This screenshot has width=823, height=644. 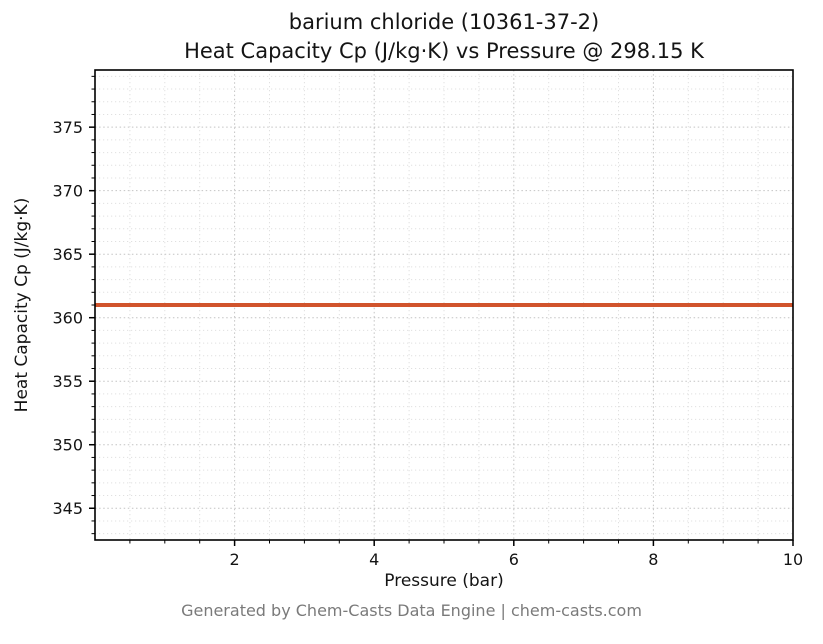 What do you see at coordinates (793, 559) in the screenshot?
I see `x-tick-label: 10` at bounding box center [793, 559].